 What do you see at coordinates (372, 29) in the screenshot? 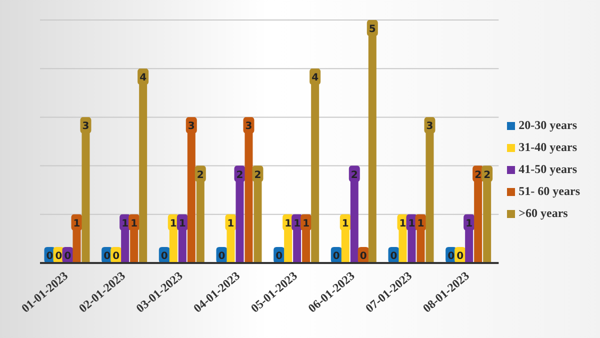
I see `data-label: 5` at bounding box center [372, 29].